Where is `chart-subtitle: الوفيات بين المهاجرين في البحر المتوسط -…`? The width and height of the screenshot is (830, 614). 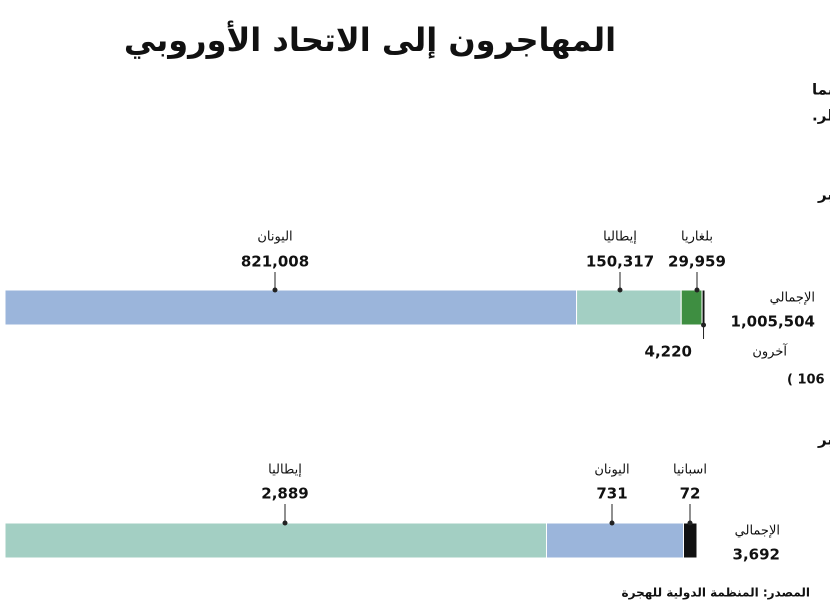 chart-subtitle: الوفيات بين المهاجرين في البحر المتوسط -… is located at coordinates (823, 440).